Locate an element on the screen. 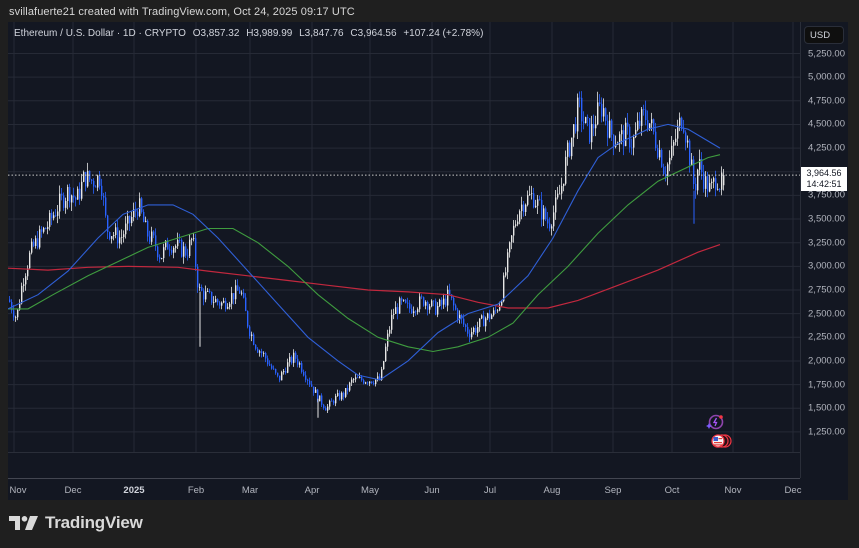 The width and height of the screenshot is (859, 548). plot-bottom-border is located at coordinates (404, 452).